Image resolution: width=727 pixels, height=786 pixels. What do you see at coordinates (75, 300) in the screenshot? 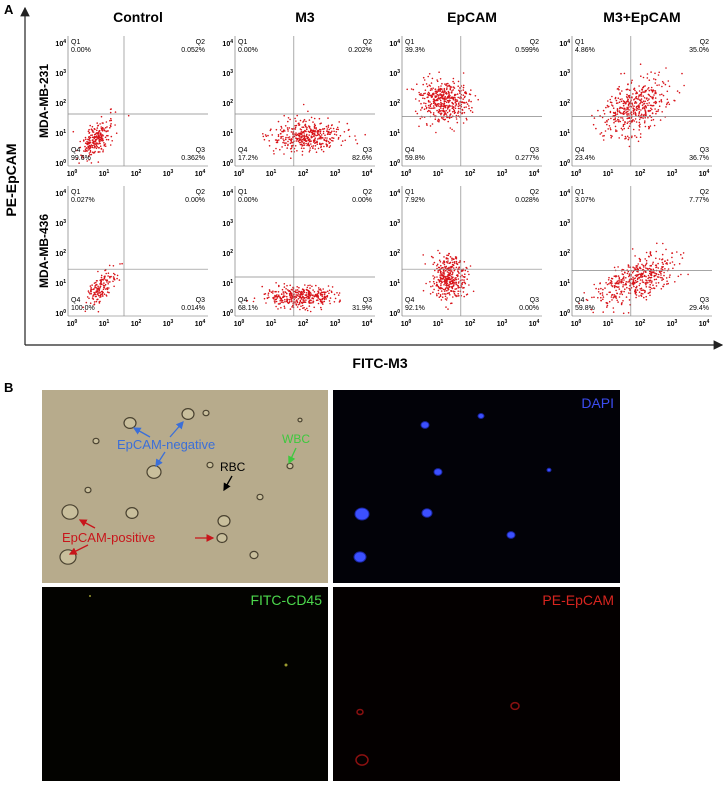
I see `quadrant-name: Q4` at bounding box center [75, 300].